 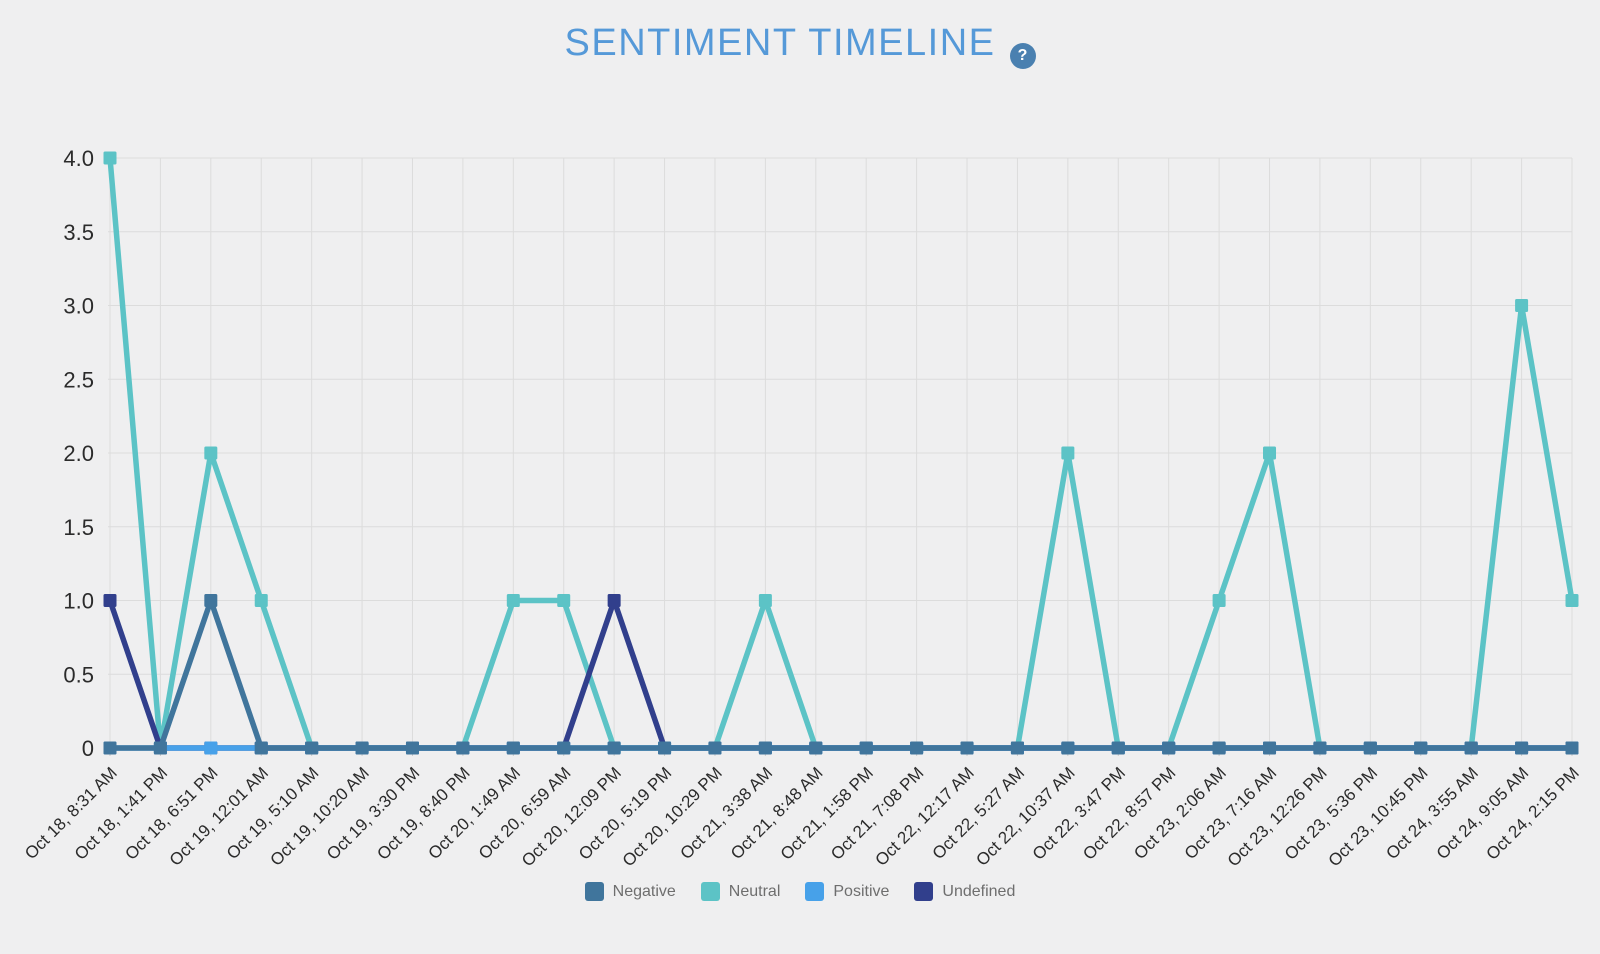 I want to click on x-tick-label: Oct 23, 2:06 AM, so click(x=1180, y=813).